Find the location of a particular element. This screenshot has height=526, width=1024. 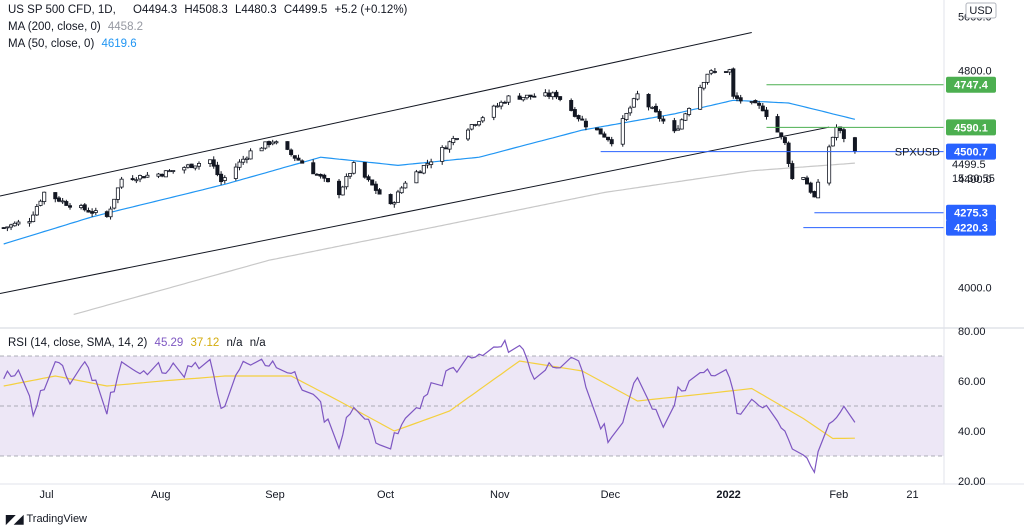

level-label-4: 4220.3 is located at coordinates (971, 229).